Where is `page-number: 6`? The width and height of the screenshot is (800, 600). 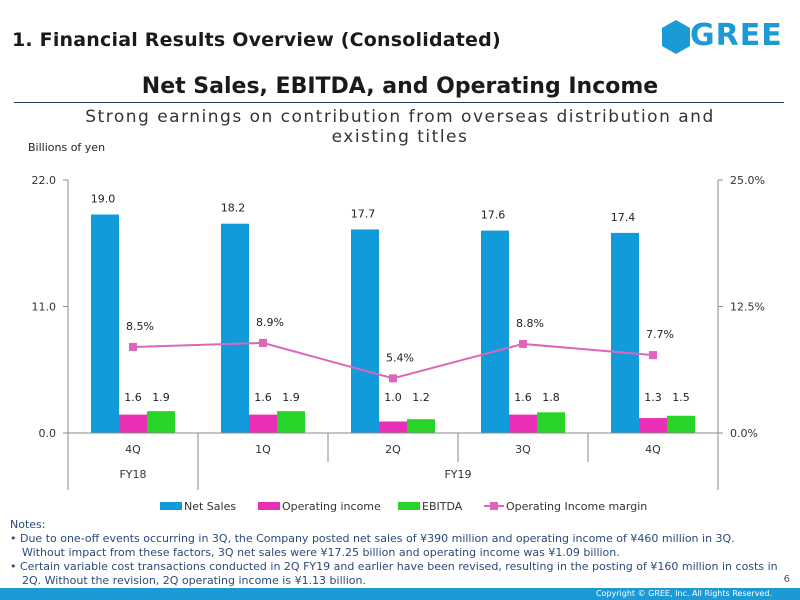 page-number: 6 is located at coordinates (786, 579).